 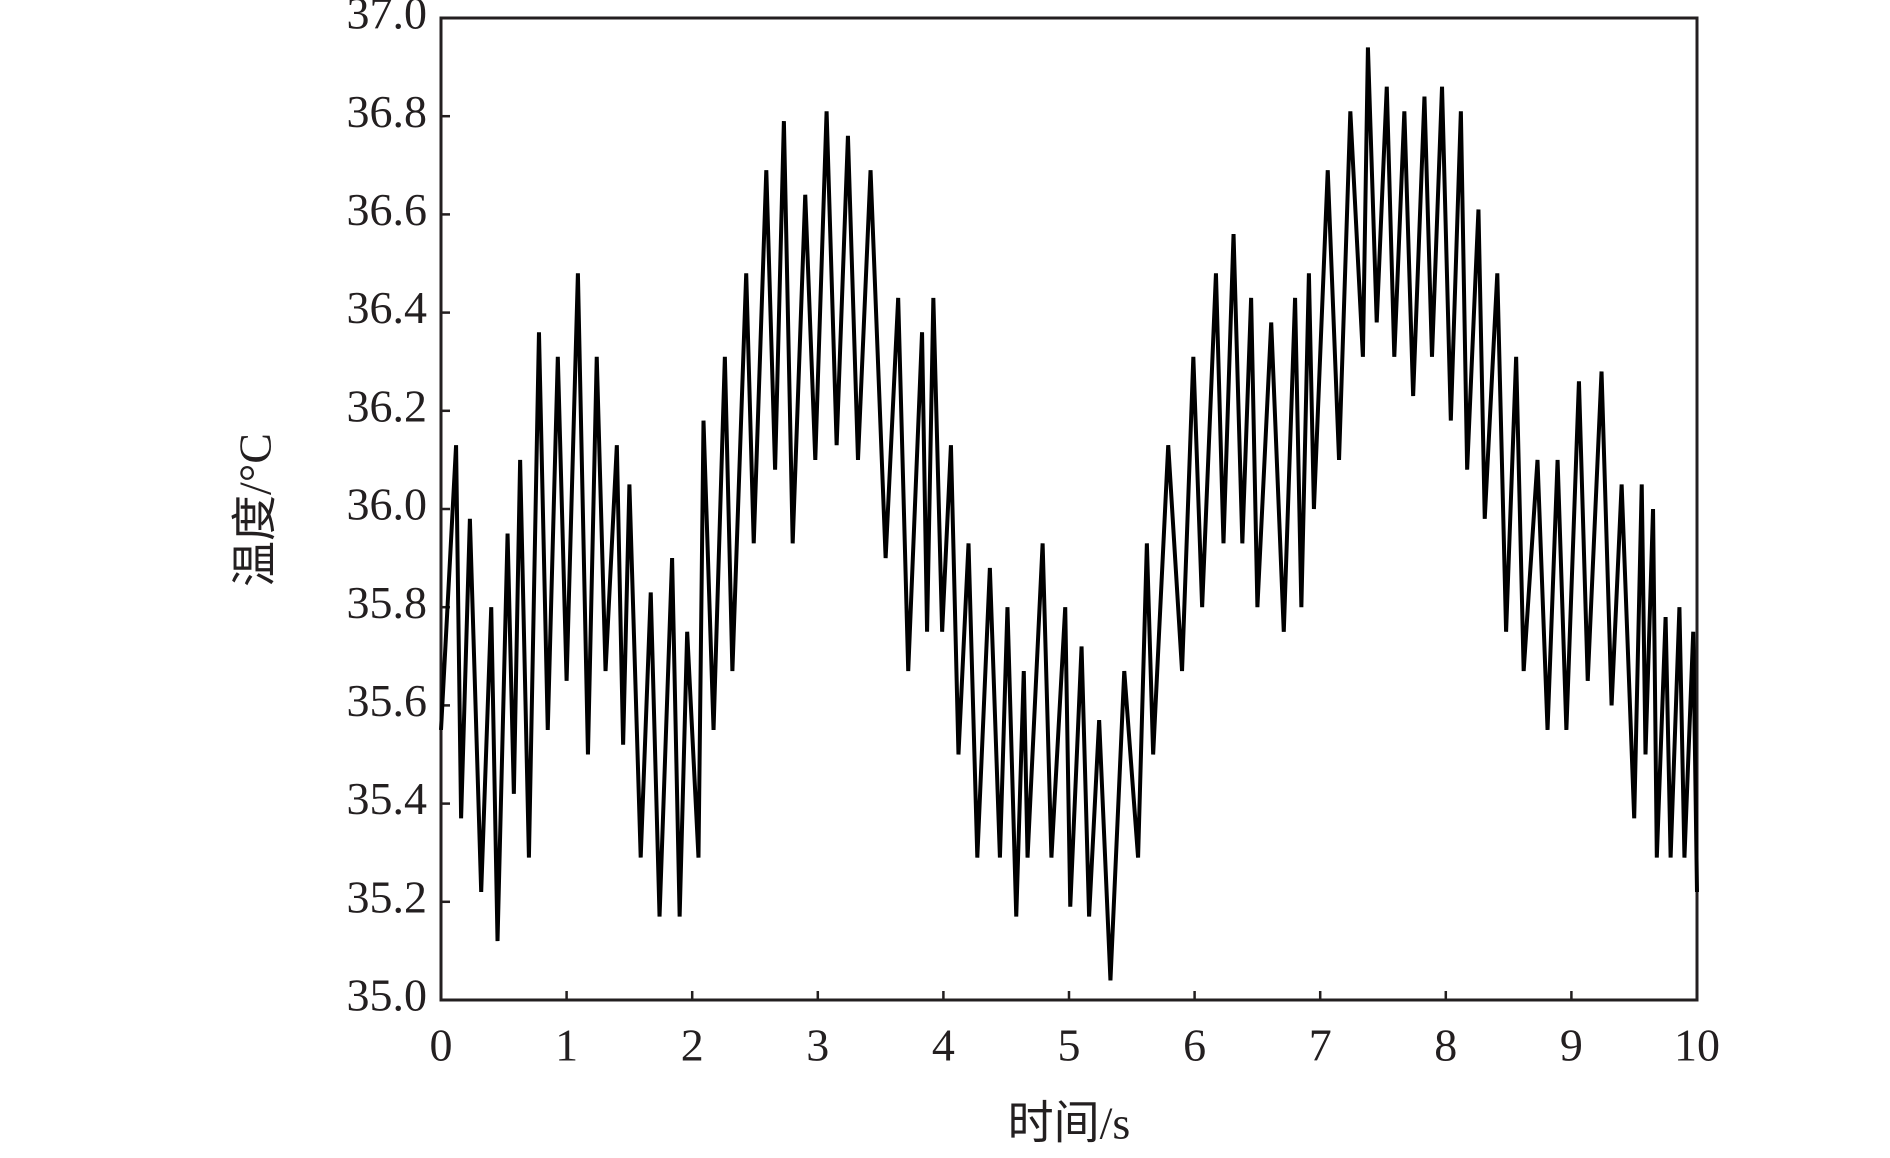 I want to click on x-tick-label: 5, so click(x=1069, y=1045).